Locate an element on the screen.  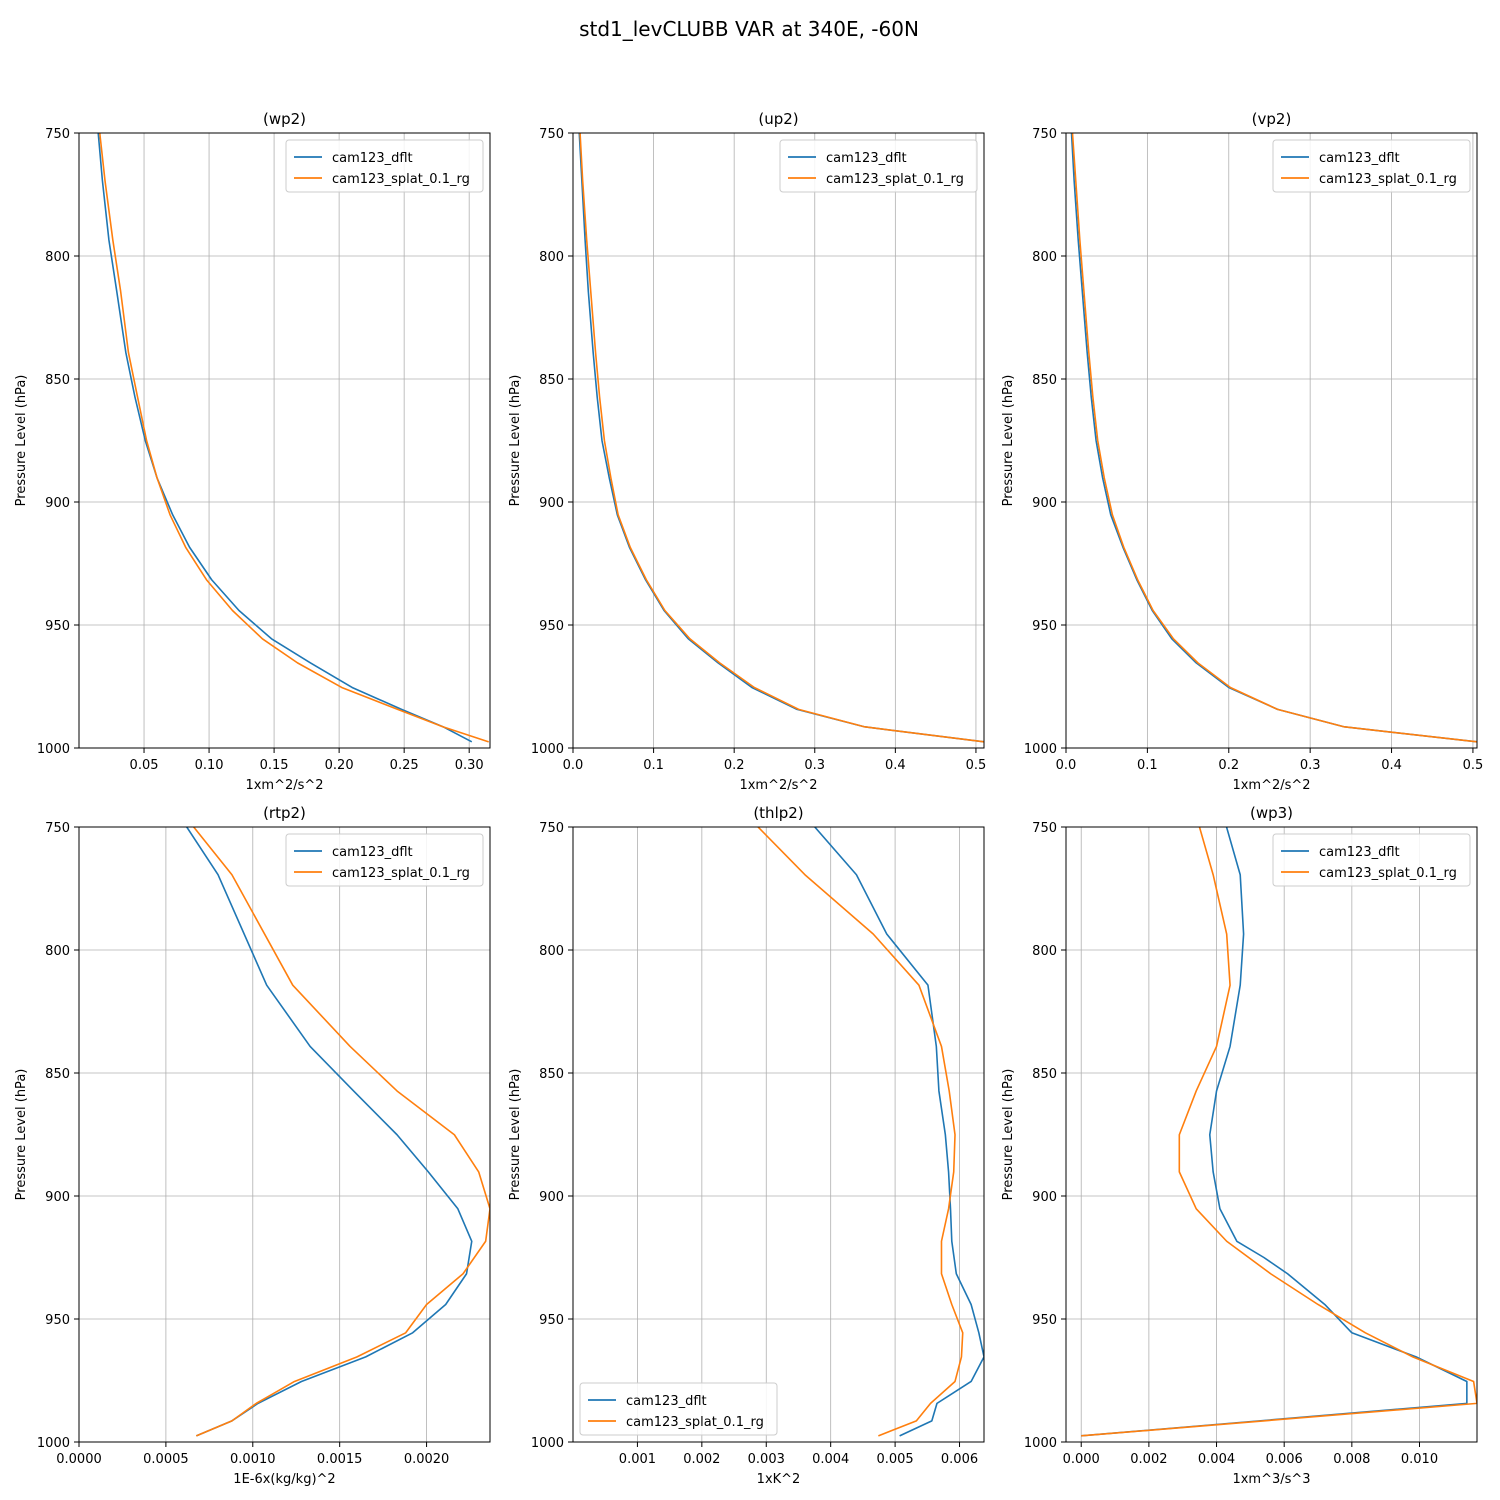
x-tick-label: 0.006 is located at coordinates (959, 1459).